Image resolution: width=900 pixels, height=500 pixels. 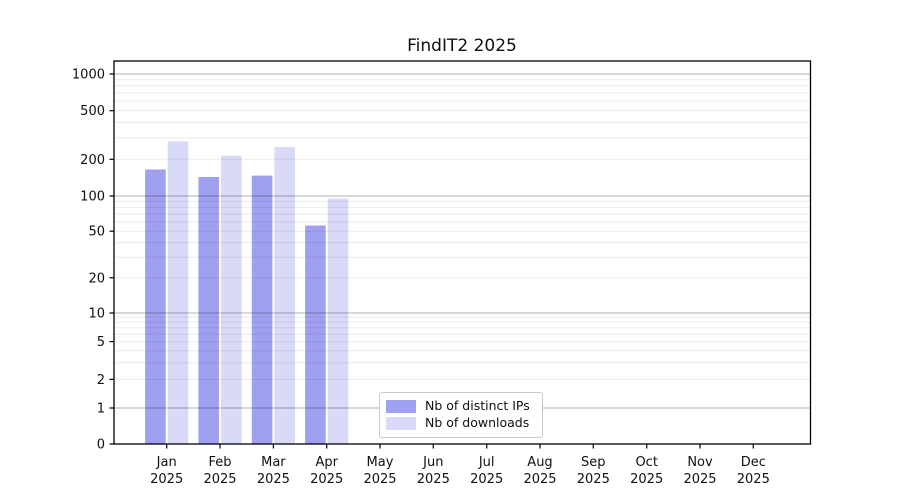 What do you see at coordinates (273, 479) in the screenshot?
I see `x-tick-label-year-mar: 2025` at bounding box center [273, 479].